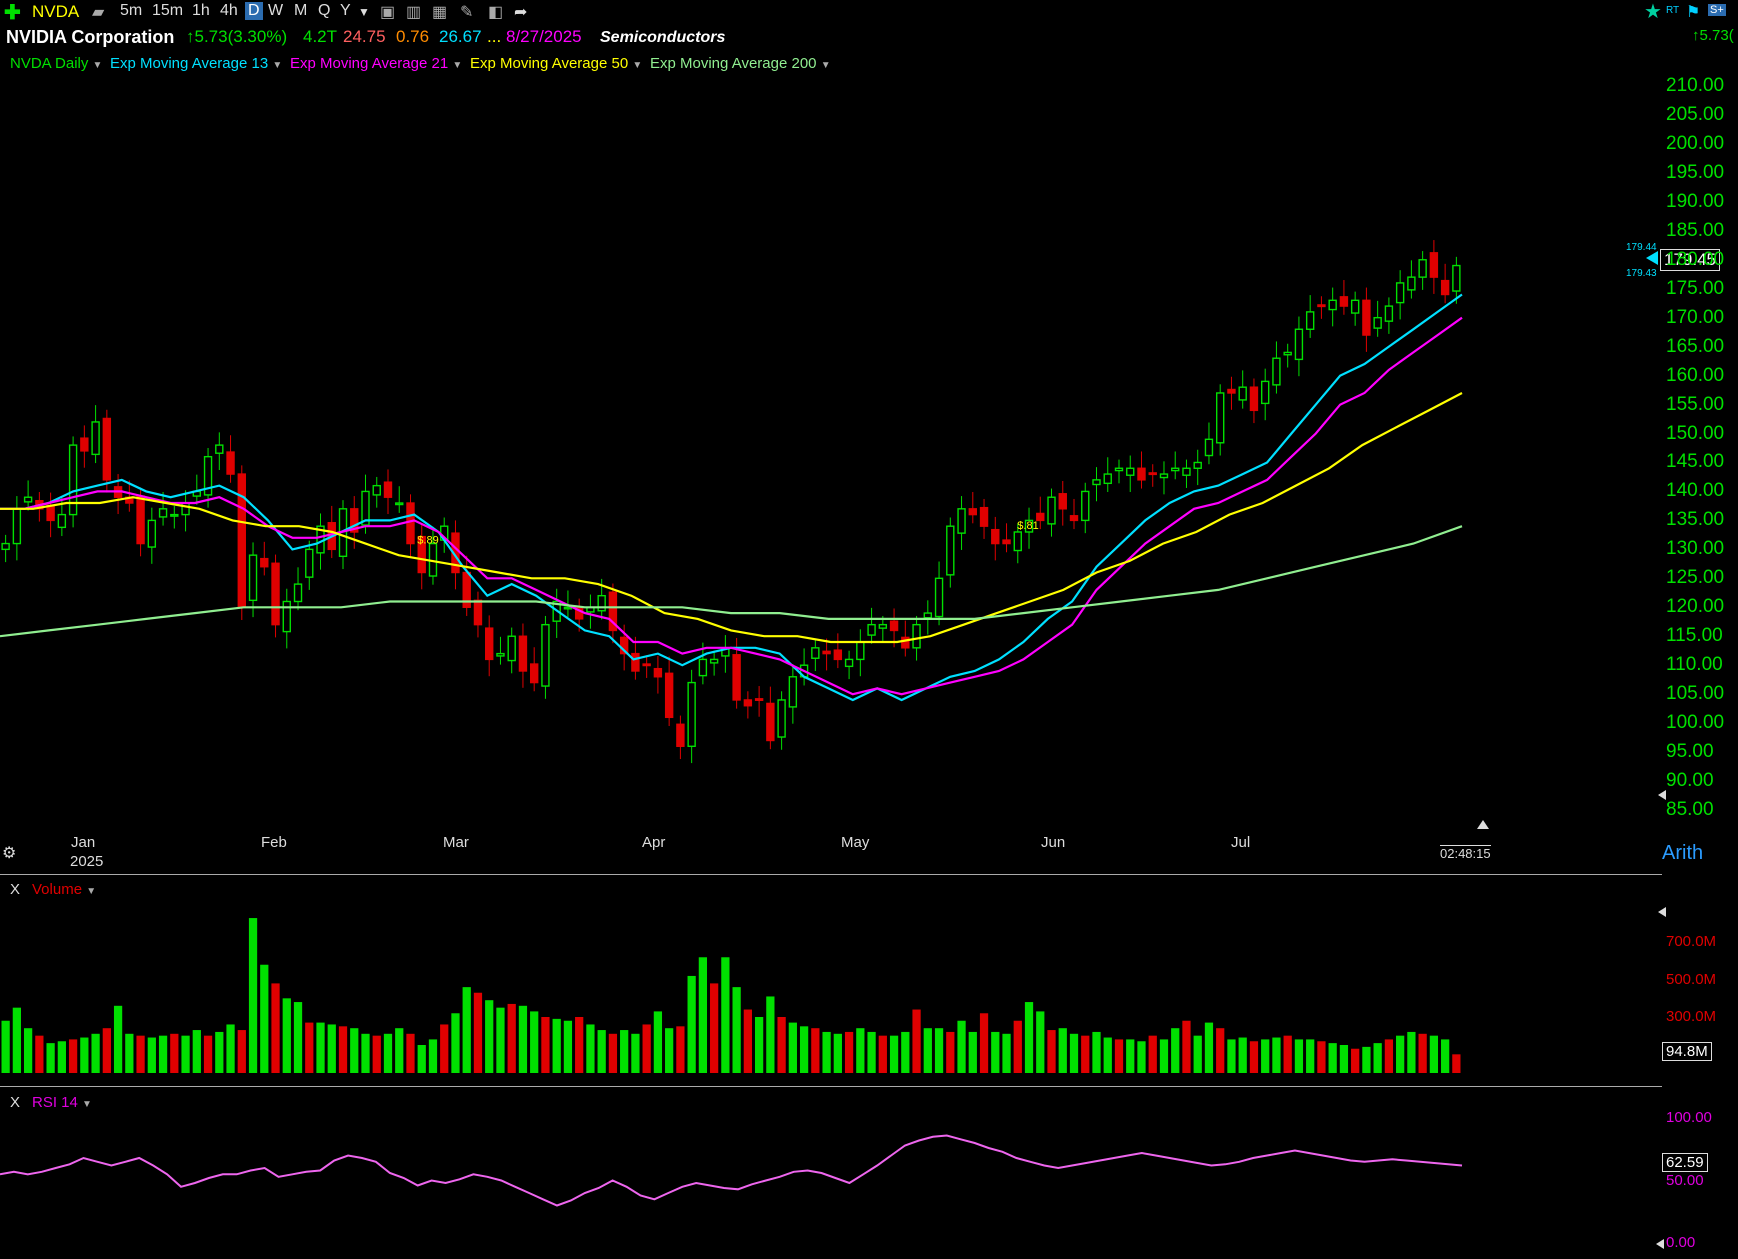  What do you see at coordinates (1483, 824) in the screenshot?
I see `up-arrow-icon` at bounding box center [1483, 824].